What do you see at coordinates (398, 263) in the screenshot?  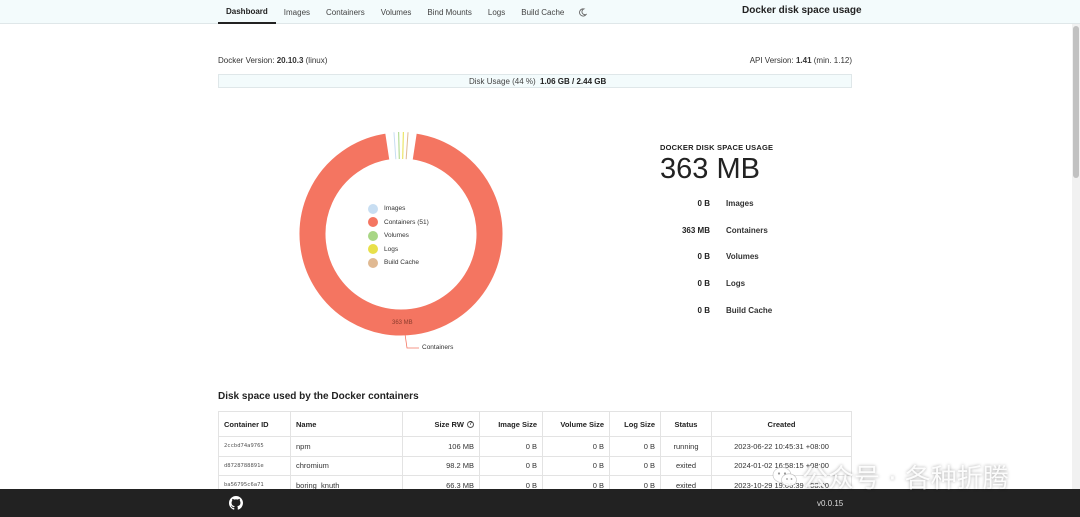 I see `legend-item-build-cache: Build Cache` at bounding box center [398, 263].